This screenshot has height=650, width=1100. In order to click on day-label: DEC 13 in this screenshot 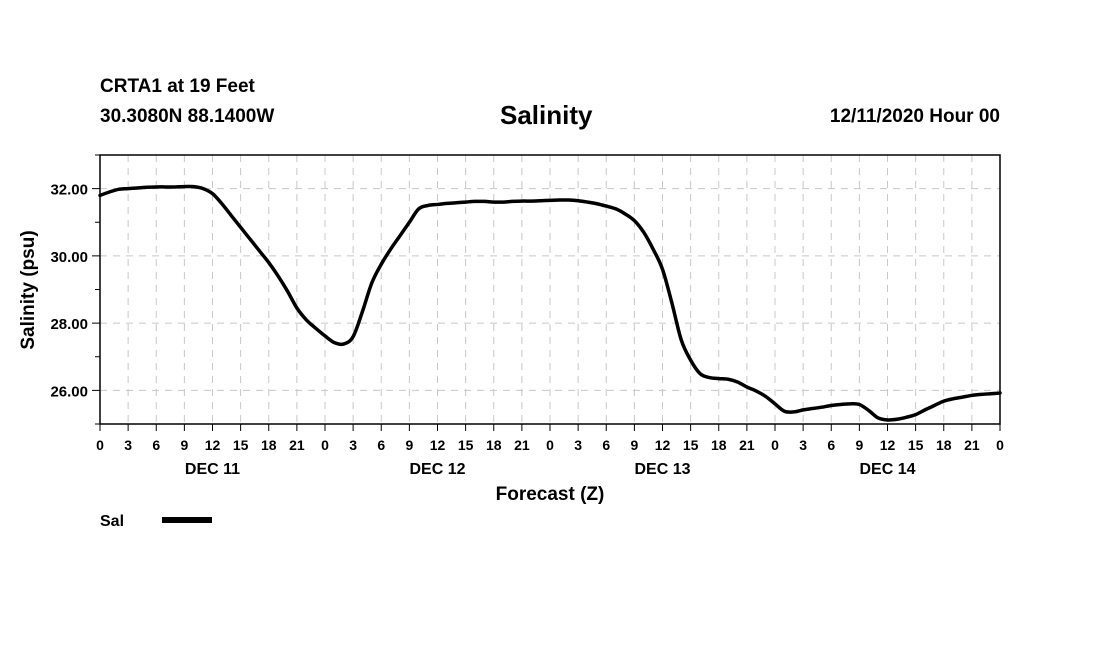, I will do `click(662, 469)`.